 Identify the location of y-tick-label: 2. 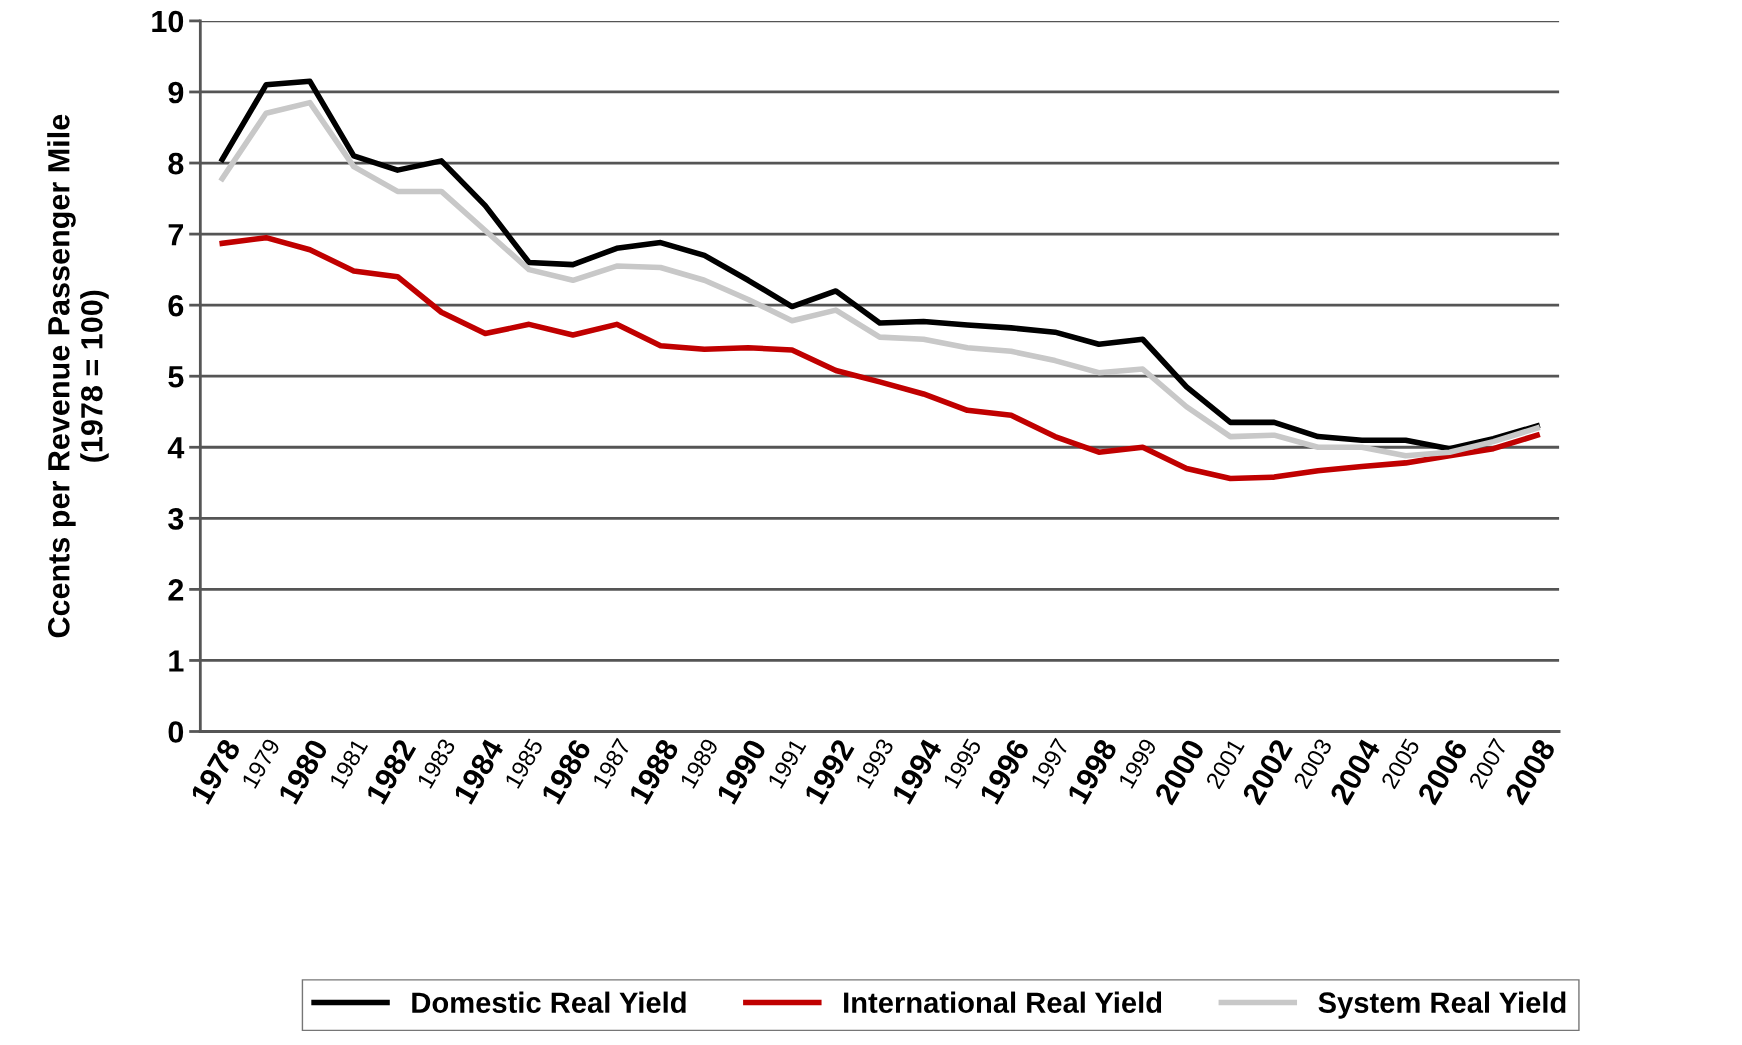
(176, 590).